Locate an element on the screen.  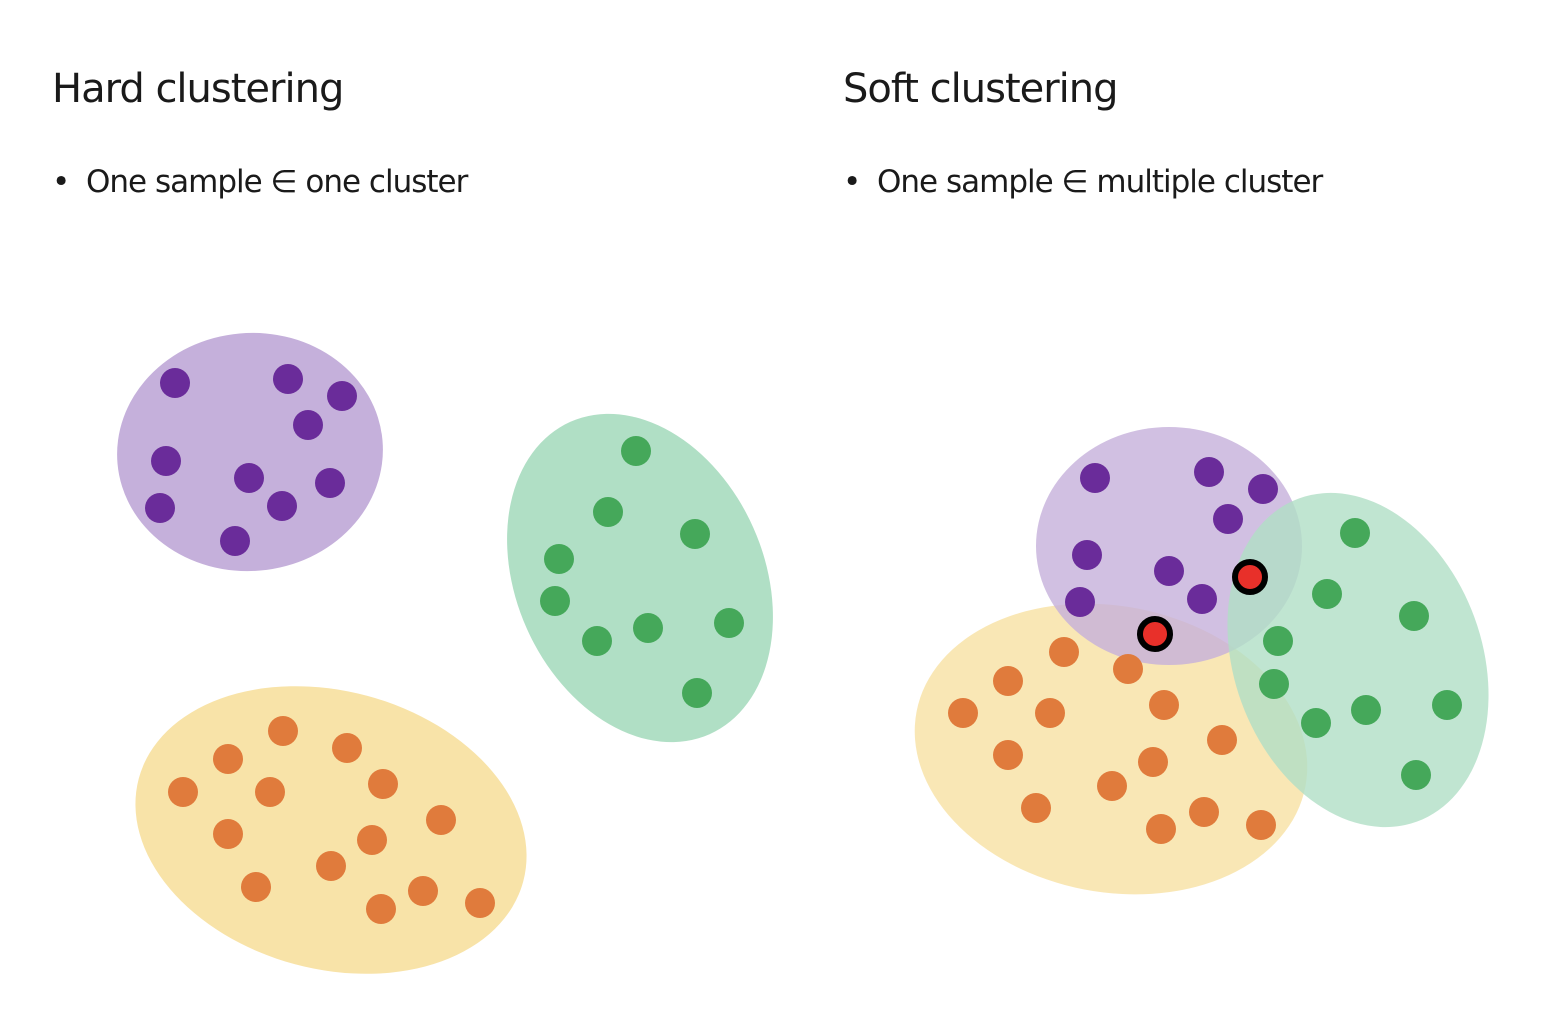
hard-clustering-title: Hard clustering is located at coordinates (198, 89).